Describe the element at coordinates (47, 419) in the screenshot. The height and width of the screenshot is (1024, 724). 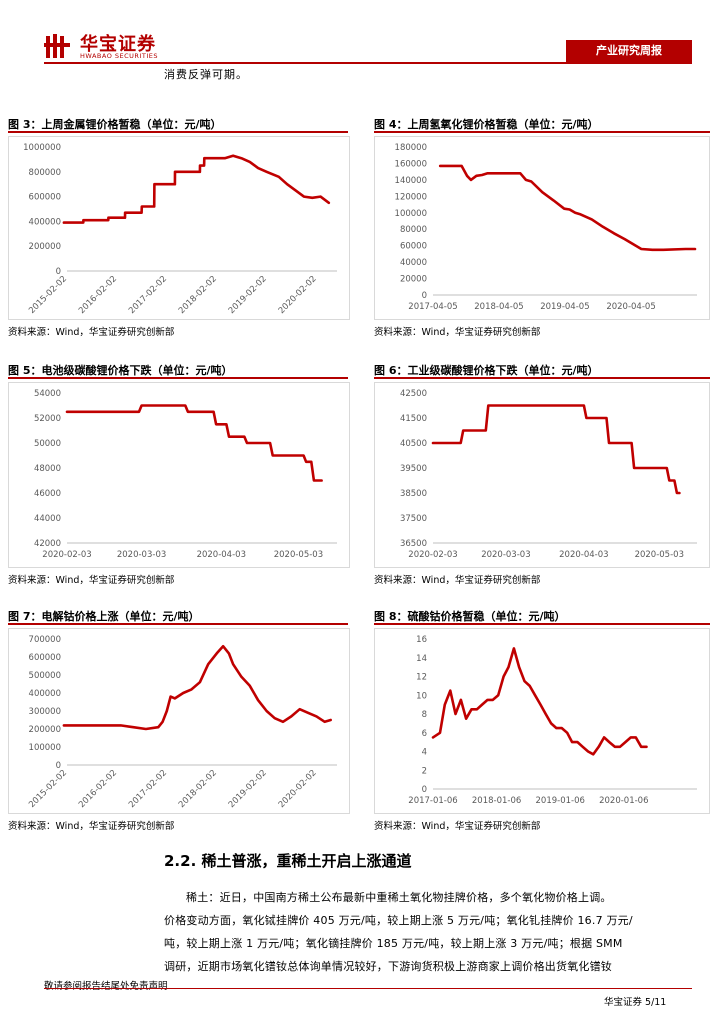
I see `y-tick-label: 52000` at that location.